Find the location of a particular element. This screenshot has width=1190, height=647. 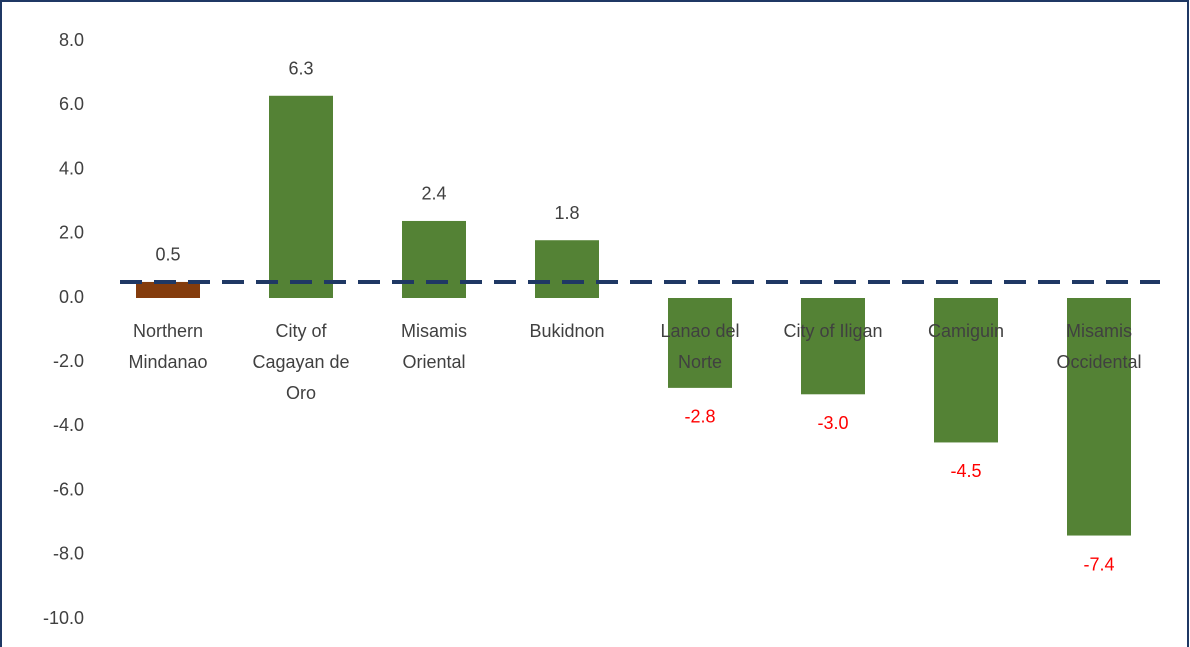

x-tick-label: Northern Mindanao is located at coordinates (168, 346).